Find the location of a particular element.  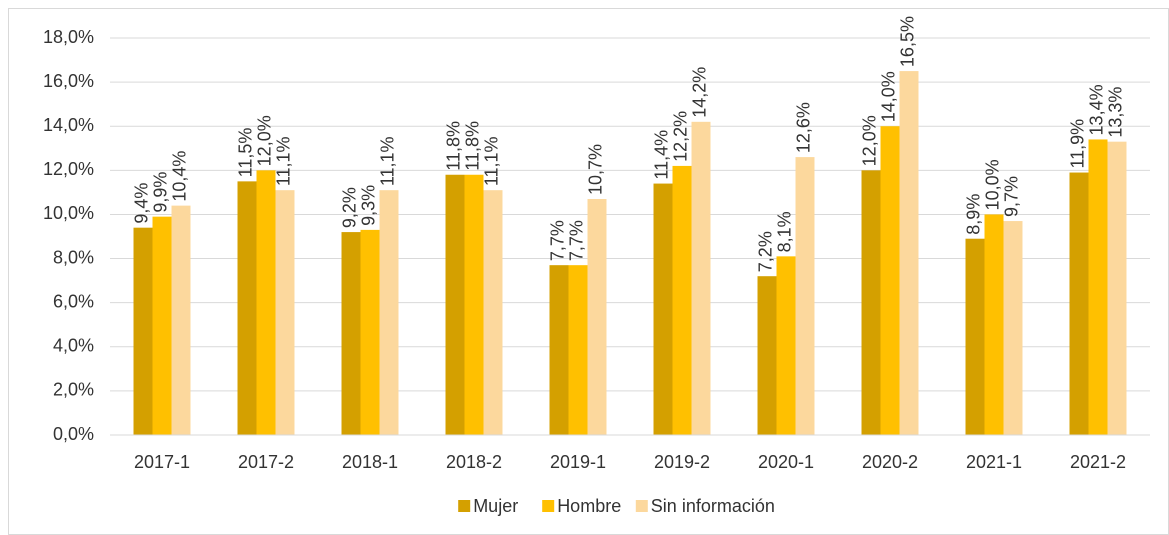

data-label: 9,9% is located at coordinates (161, 192).